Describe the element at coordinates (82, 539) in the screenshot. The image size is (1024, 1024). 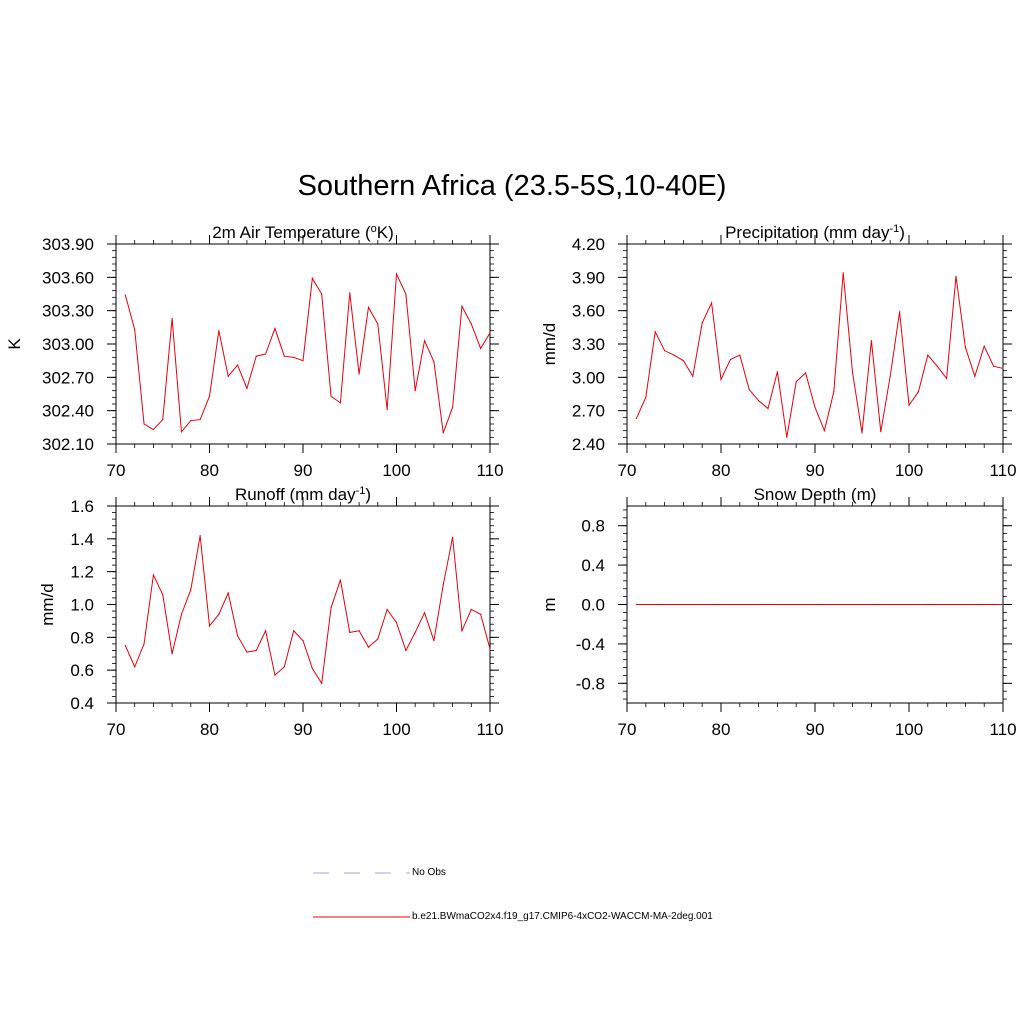
I see `y-tick-label: 1.4` at that location.